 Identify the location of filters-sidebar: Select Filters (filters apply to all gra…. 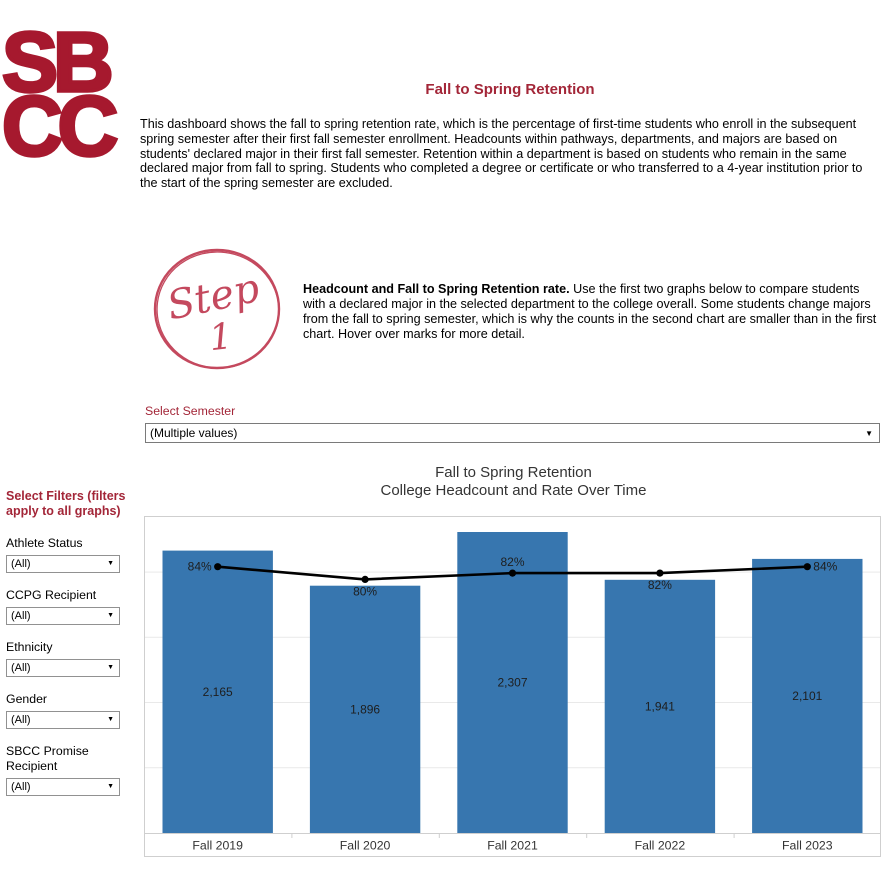
(67, 642).